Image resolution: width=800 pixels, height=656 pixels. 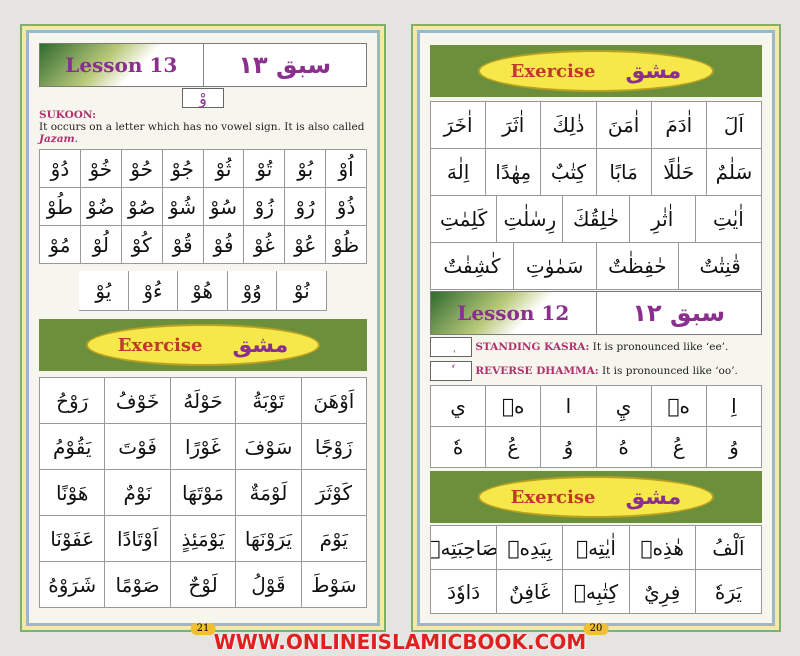 What do you see at coordinates (142, 207) in the screenshot?
I see `word-cell: صُوْ` at bounding box center [142, 207].